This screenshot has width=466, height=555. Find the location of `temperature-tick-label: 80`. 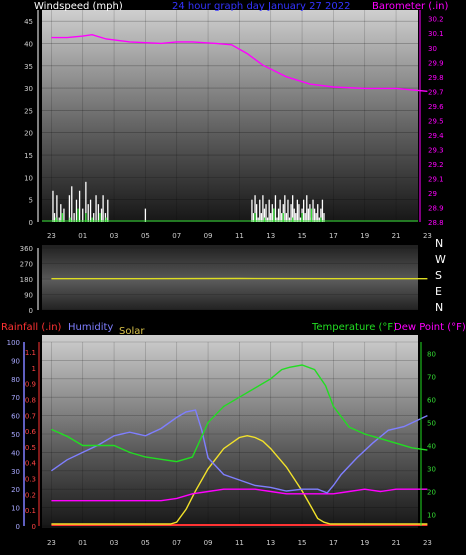

temperature-tick-label: 80 is located at coordinates (431, 355).